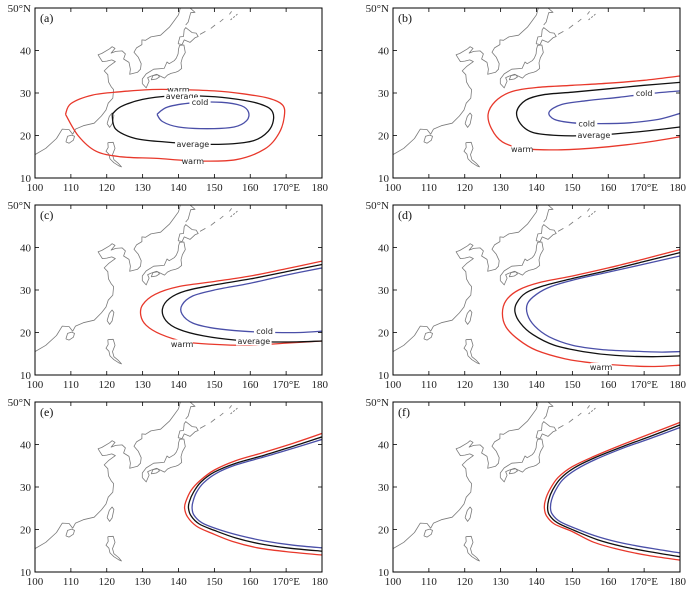 The image size is (700, 593). I want to click on panel-label: (d), so click(405, 215).